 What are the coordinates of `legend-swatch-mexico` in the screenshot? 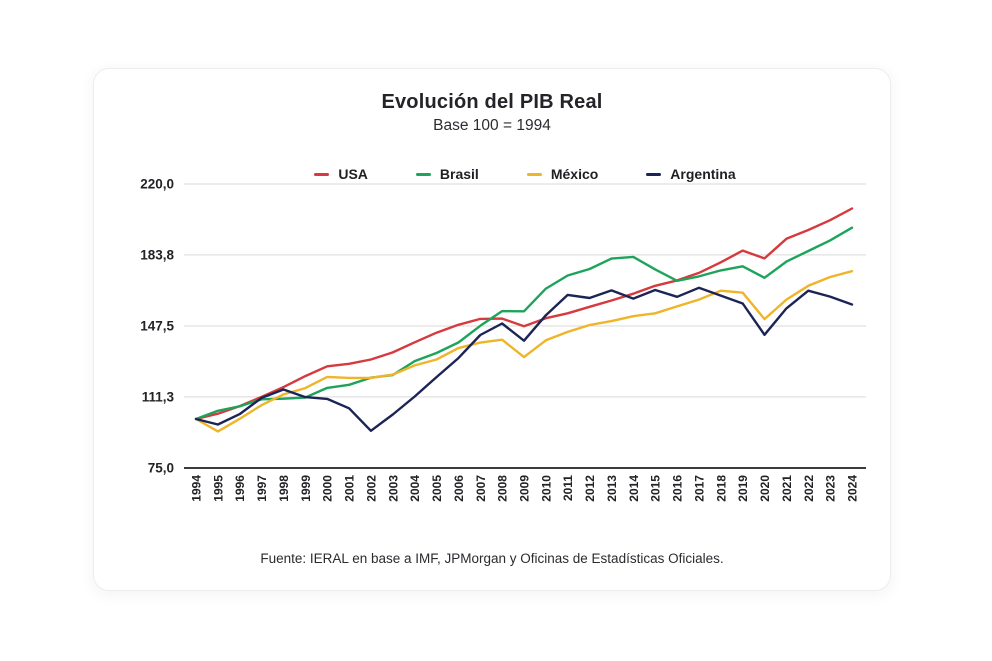 It's located at (534, 174).